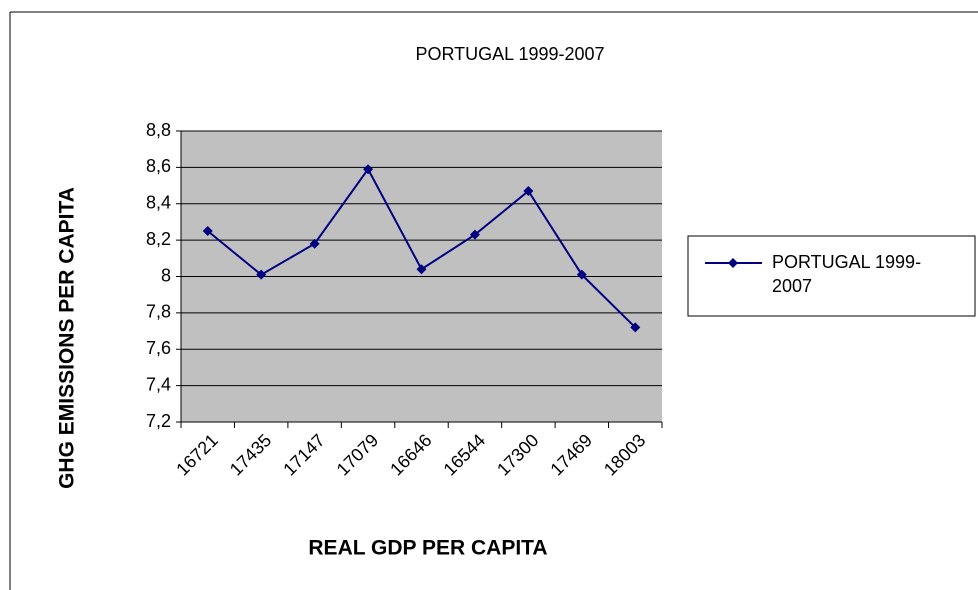 This screenshot has width=978, height=590. I want to click on y-tick-label: 8,6, so click(158, 166).